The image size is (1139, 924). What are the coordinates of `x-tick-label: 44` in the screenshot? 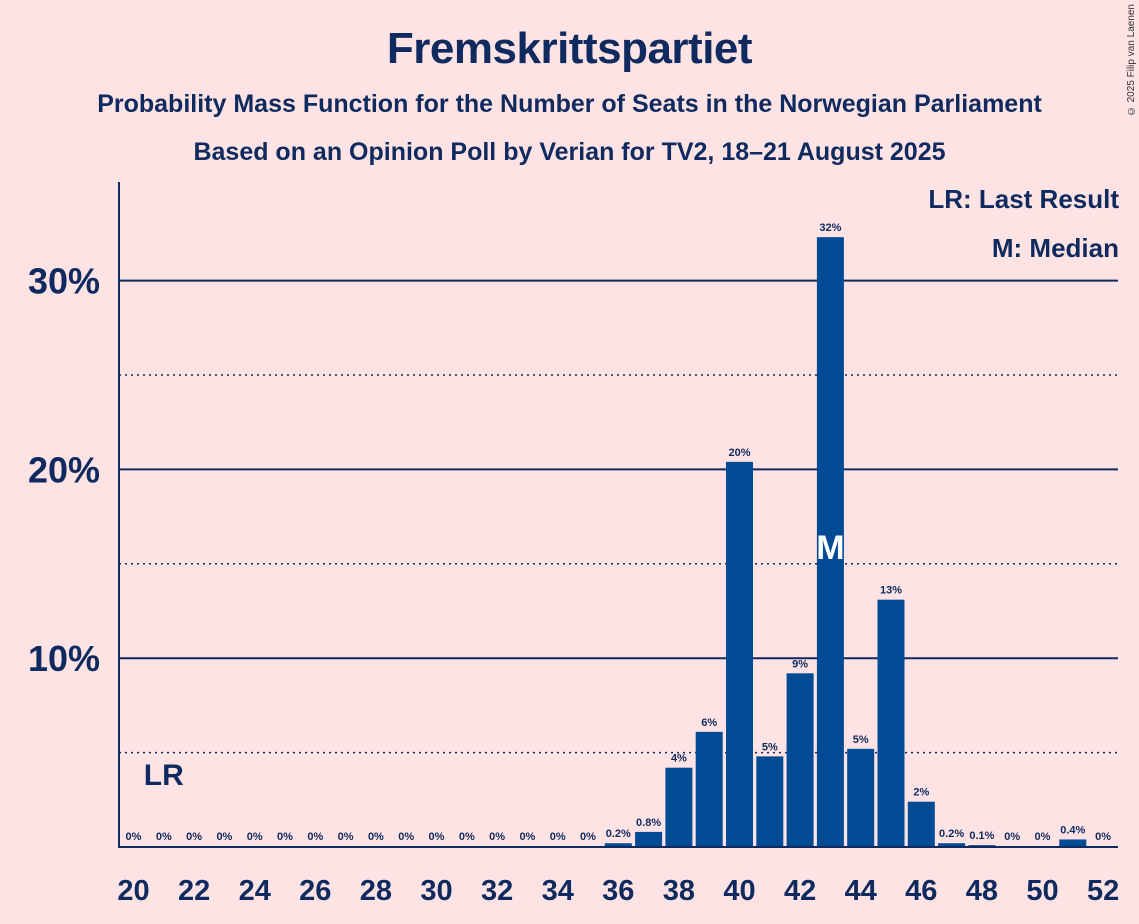 It's located at (861, 891).